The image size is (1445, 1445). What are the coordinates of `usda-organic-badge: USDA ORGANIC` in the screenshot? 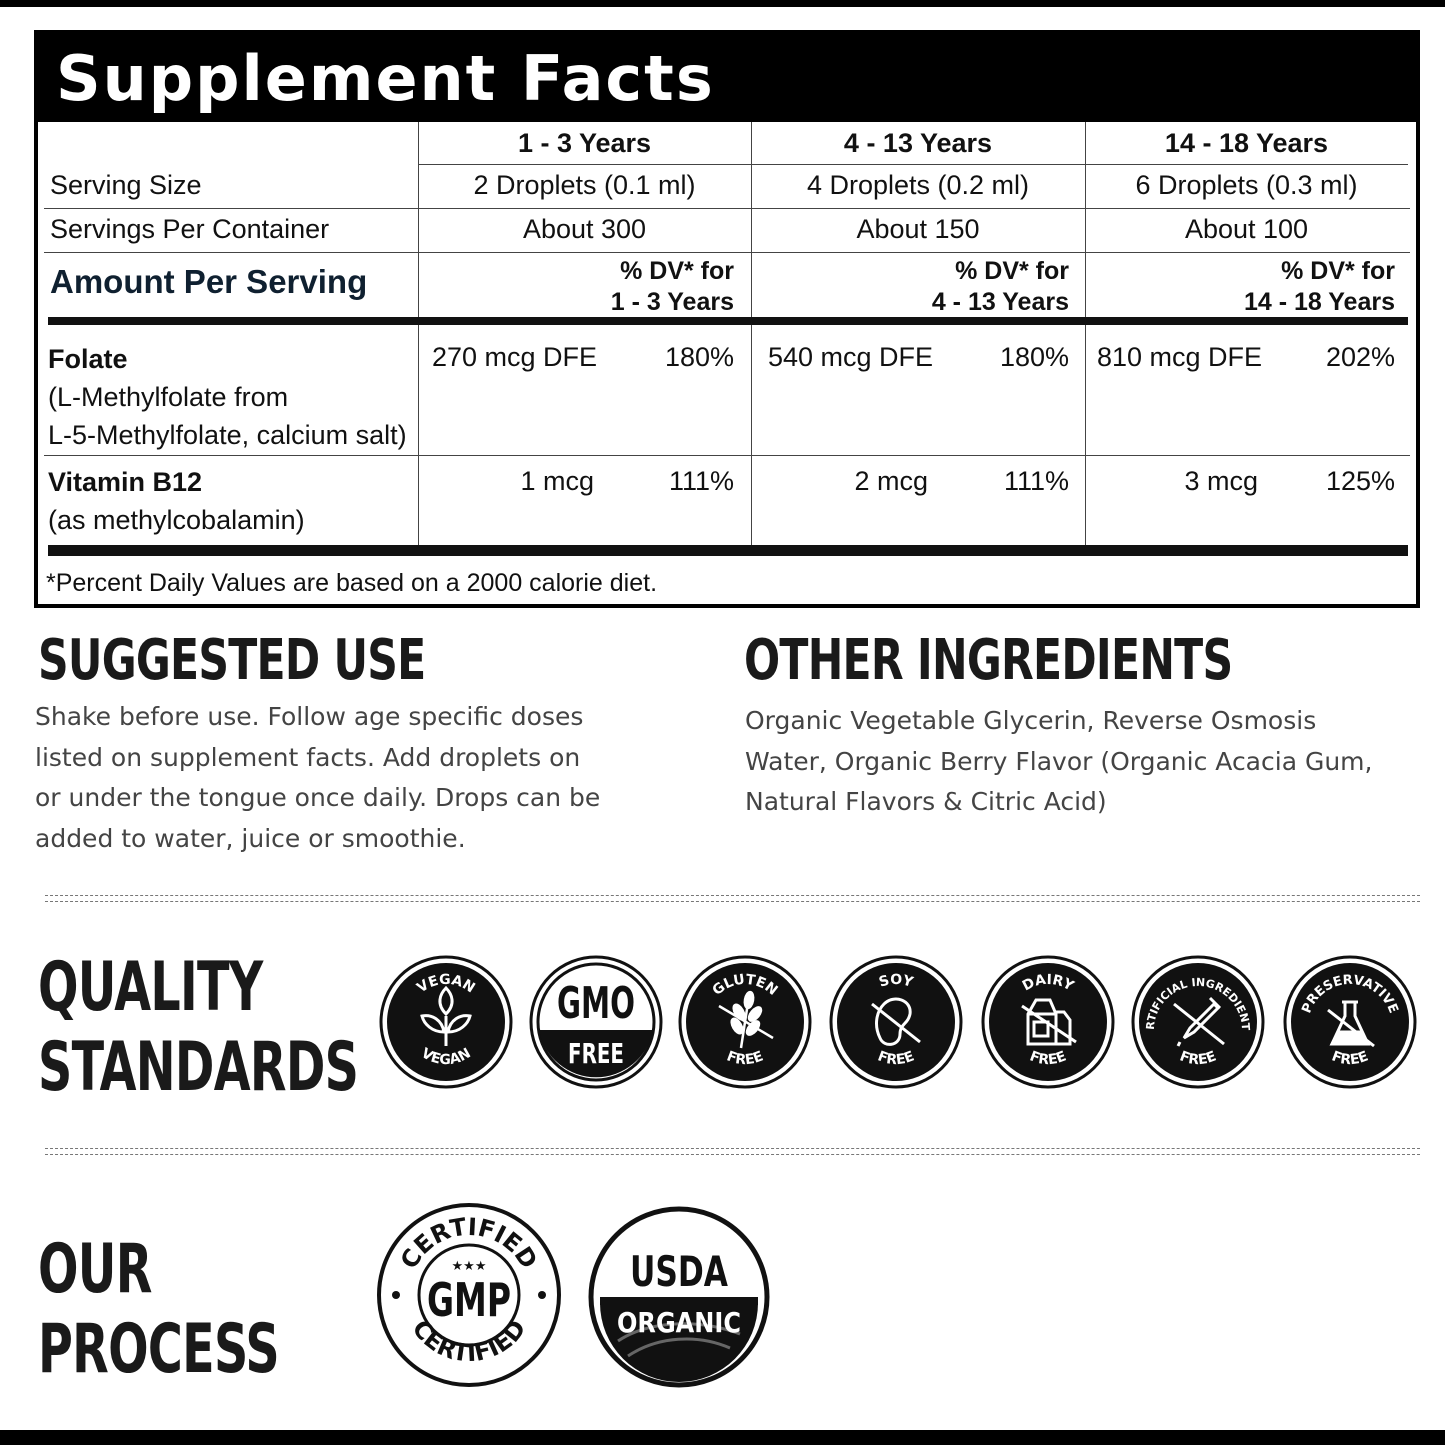 It's located at (679, 1297).